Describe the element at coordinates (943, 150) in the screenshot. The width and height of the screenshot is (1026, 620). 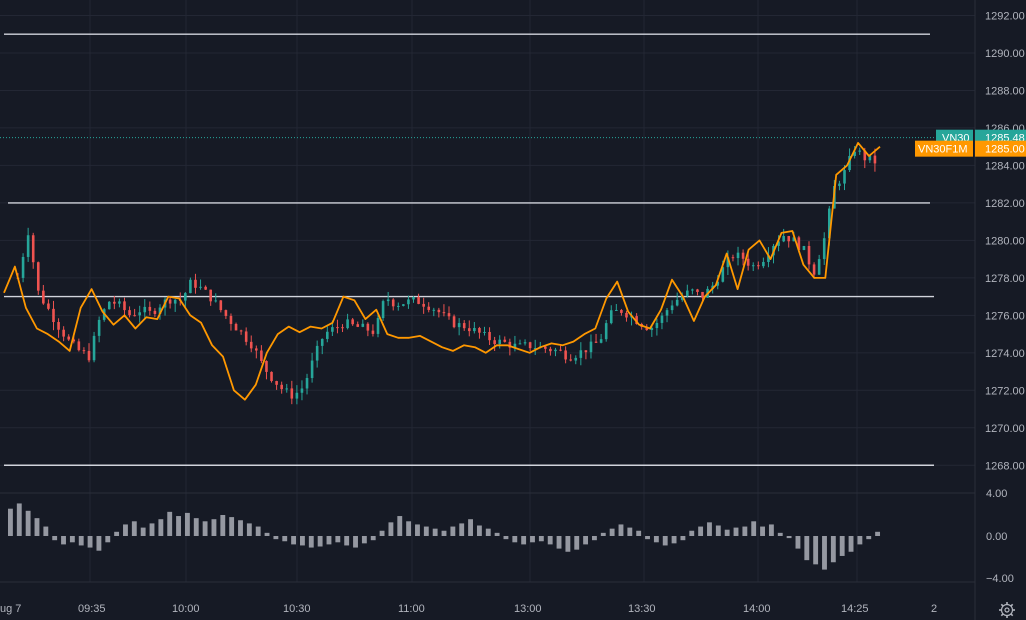
I see `vn30f1m-name: VN30F1M` at that location.